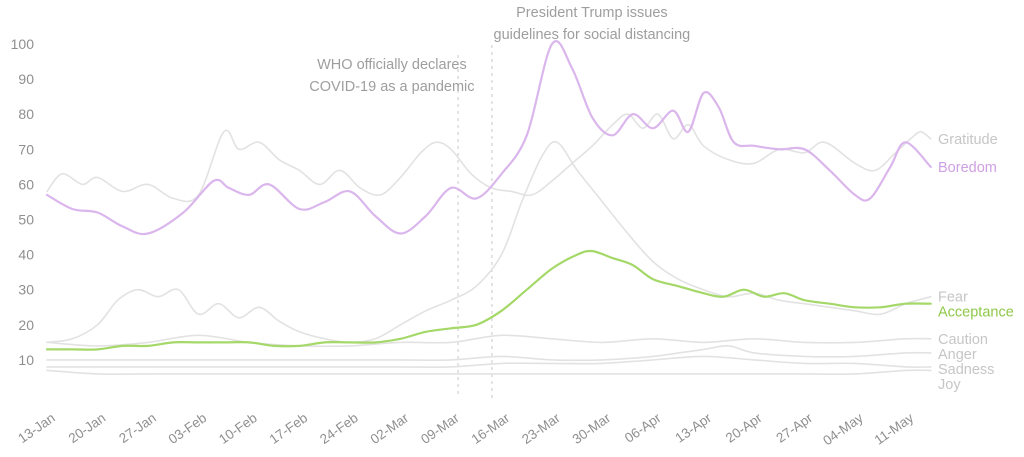  Describe the element at coordinates (392, 65) in the screenshot. I see `annotation-text-who: WHO officially declares` at that location.